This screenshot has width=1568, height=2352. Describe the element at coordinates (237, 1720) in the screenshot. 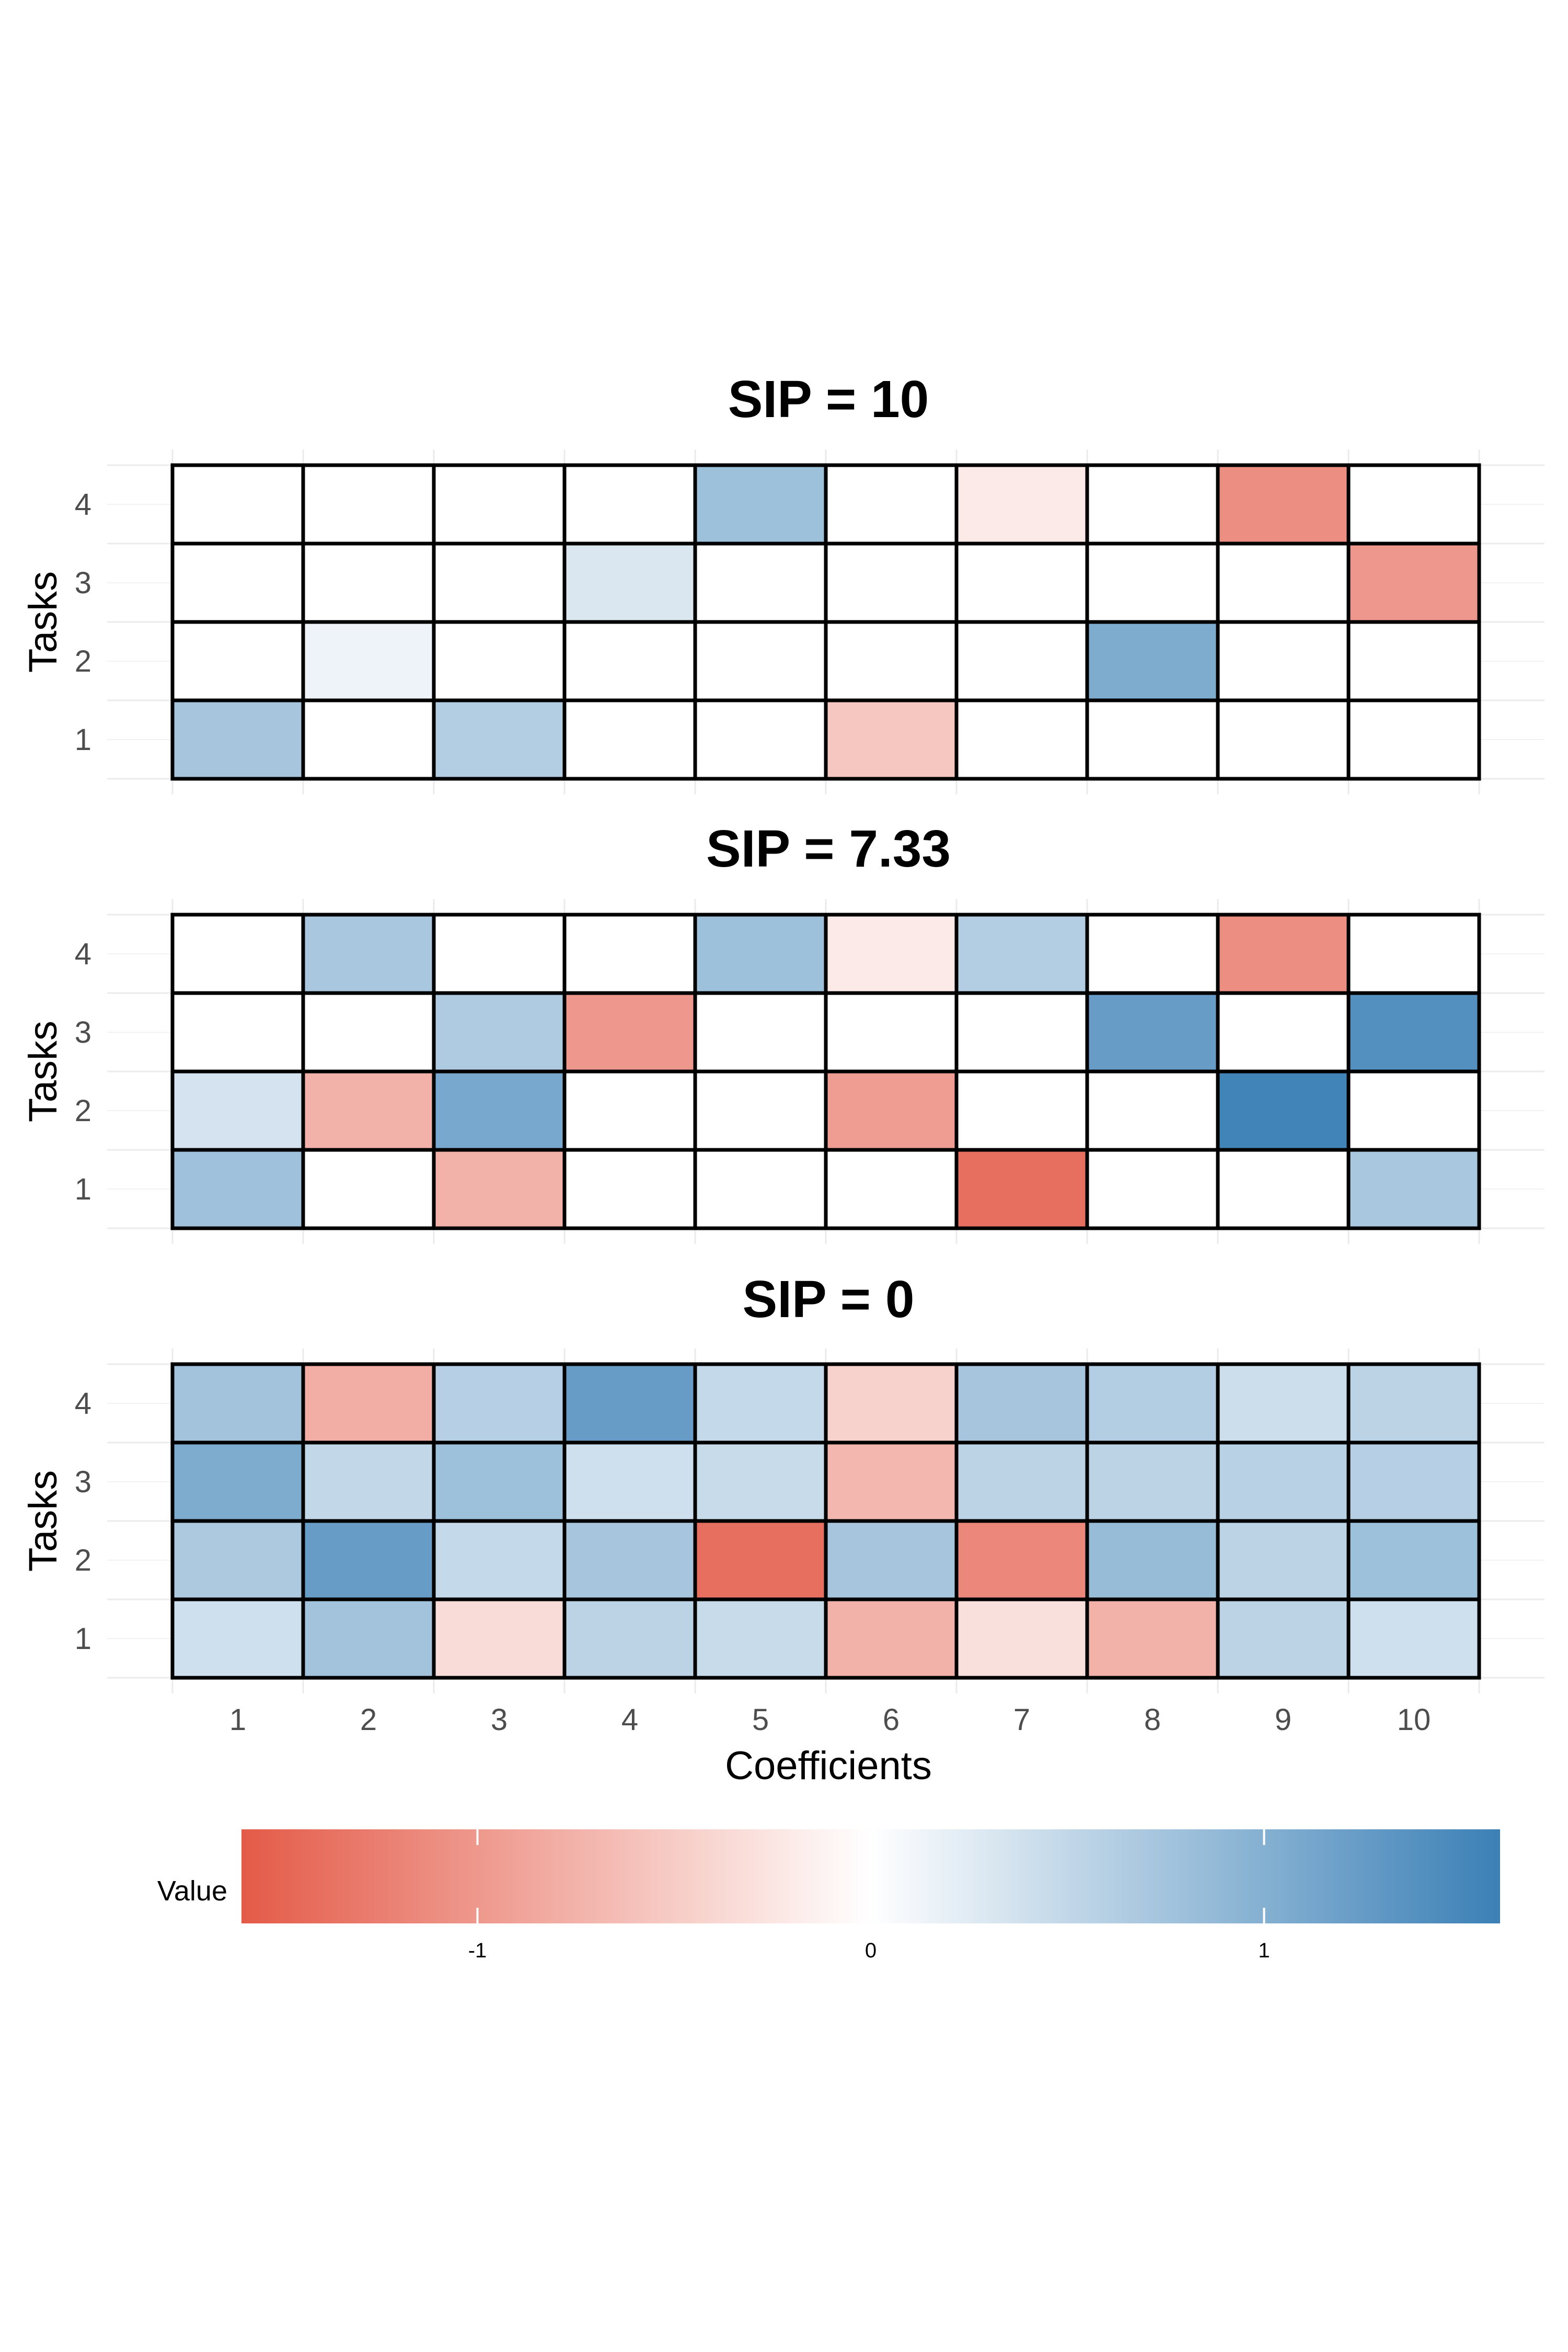

I see `x-tick-label: 1` at that location.